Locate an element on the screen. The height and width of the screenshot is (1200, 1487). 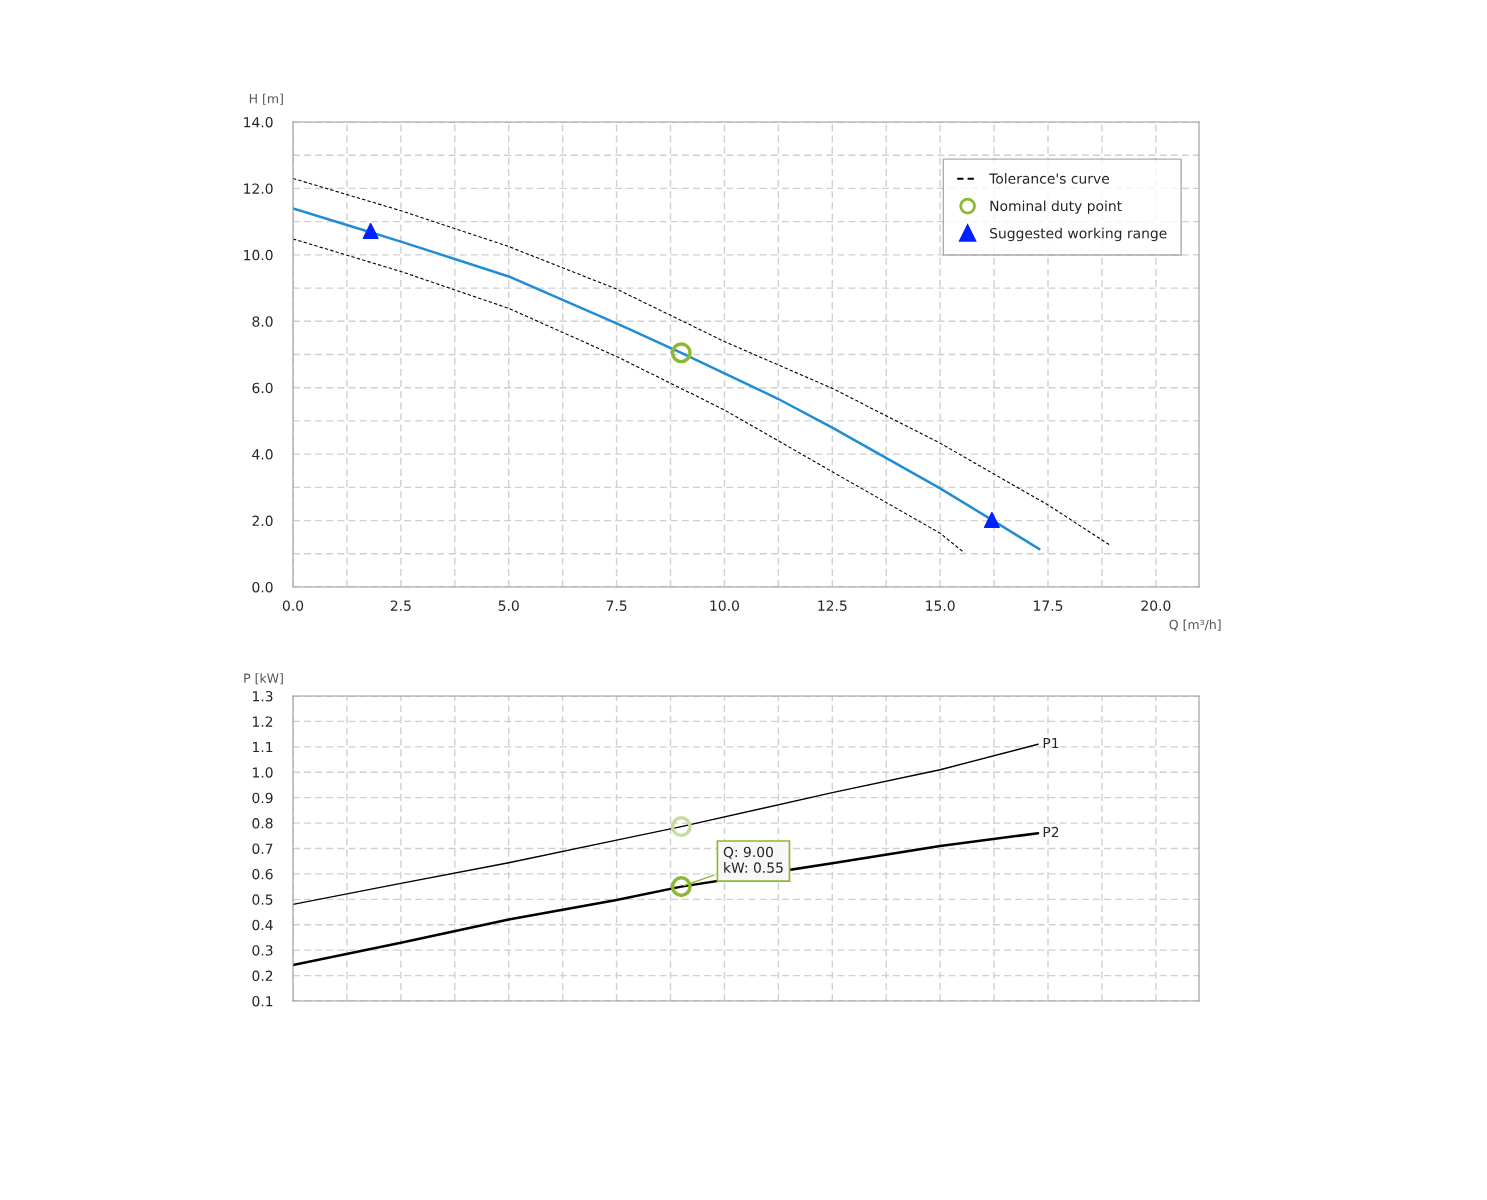
x-tick-label: 17.5 is located at coordinates (1048, 605).